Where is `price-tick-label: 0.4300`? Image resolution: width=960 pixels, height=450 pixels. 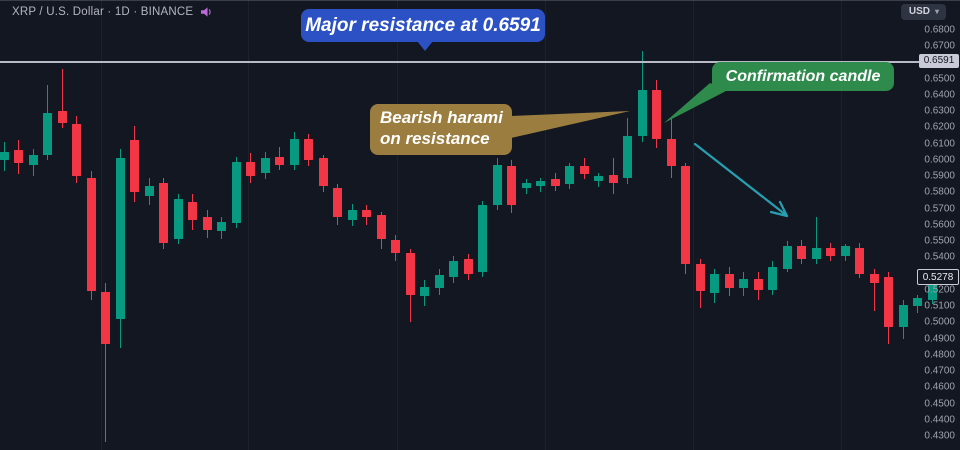 price-tick-label: 0.4300 is located at coordinates (939, 436).